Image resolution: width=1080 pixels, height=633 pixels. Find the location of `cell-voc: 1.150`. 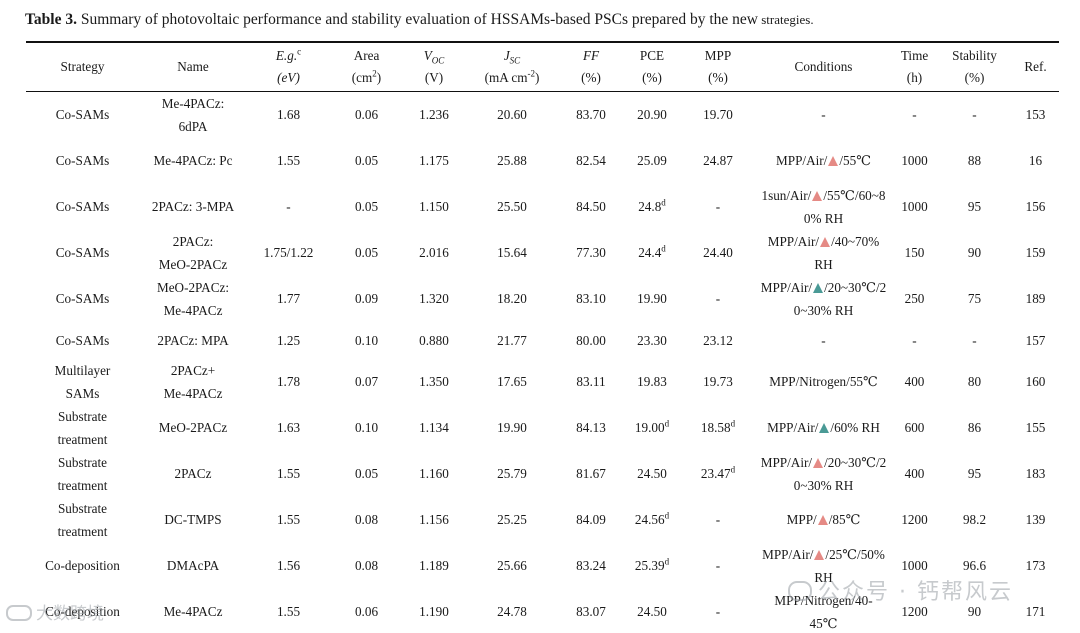

cell-voc: 1.150 is located at coordinates (434, 206).